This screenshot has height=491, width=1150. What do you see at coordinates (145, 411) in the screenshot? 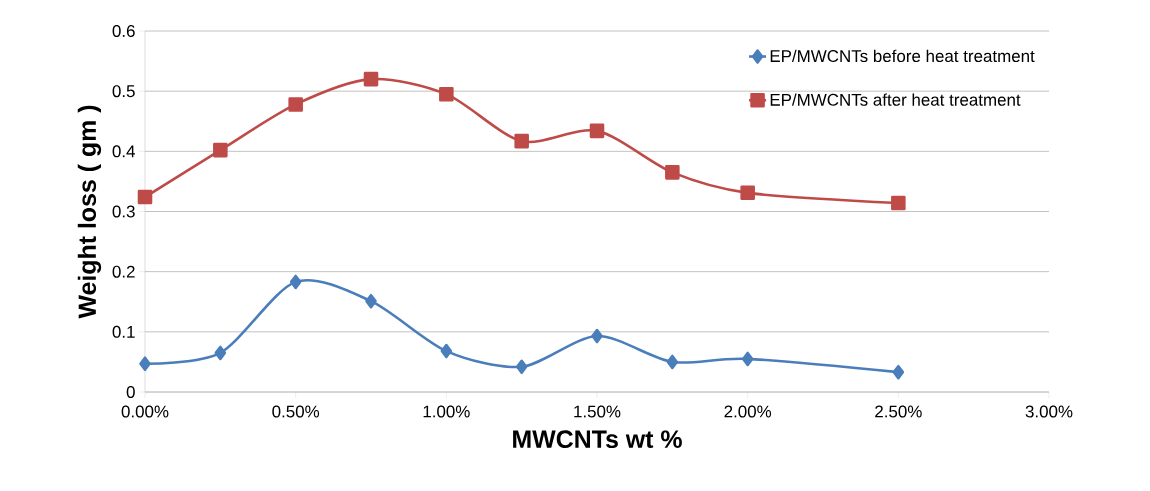
I see `x-tick-label: 0.00%` at bounding box center [145, 411].